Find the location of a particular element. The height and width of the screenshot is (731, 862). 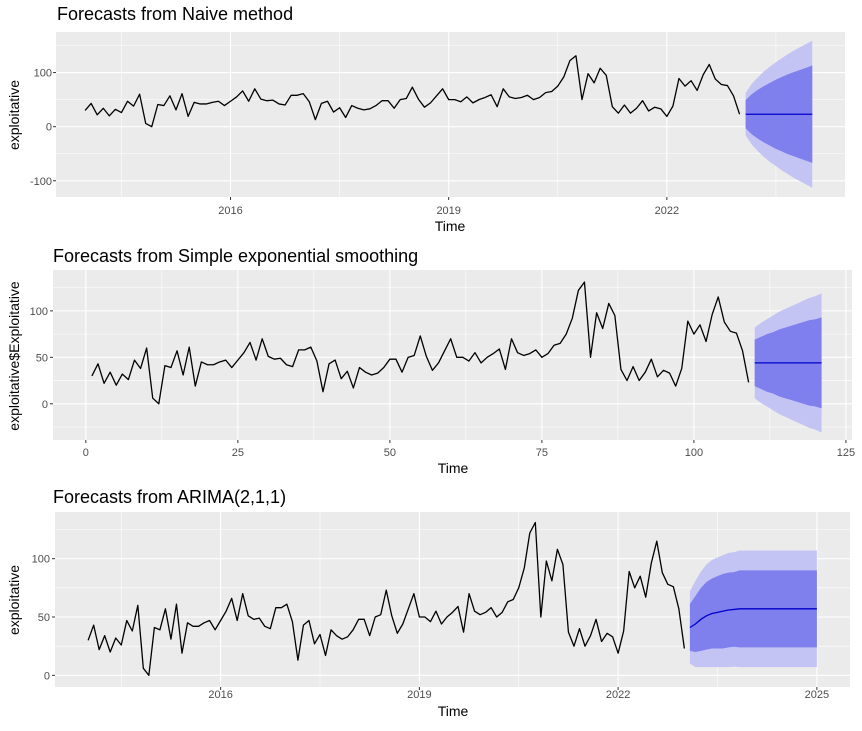

x-tick-label: 75 is located at coordinates (542, 453).